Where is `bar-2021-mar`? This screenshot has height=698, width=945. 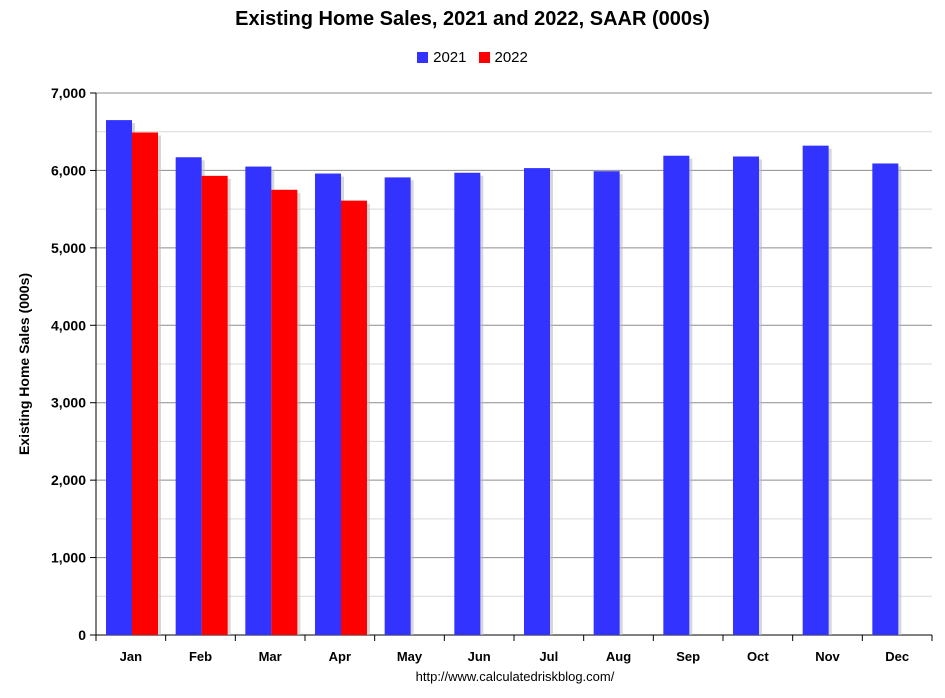
bar-2021-mar is located at coordinates (258, 401).